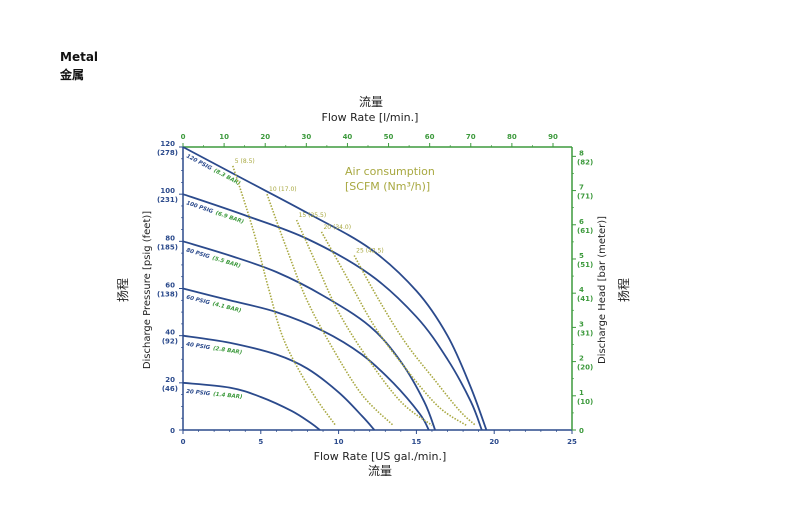 The image size is (791, 512). I want to click on left-tick-label: 0, so click(172, 431).